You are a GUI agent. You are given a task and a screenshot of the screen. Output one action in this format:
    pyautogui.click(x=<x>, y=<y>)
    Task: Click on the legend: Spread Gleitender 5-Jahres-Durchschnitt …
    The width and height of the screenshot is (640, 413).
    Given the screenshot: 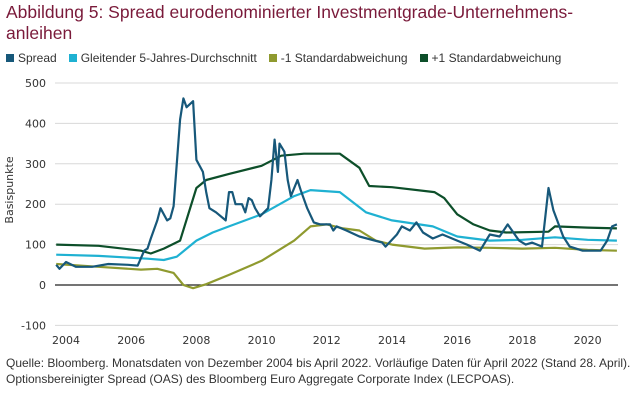 What is the action you would take?
    pyautogui.click(x=283, y=58)
    